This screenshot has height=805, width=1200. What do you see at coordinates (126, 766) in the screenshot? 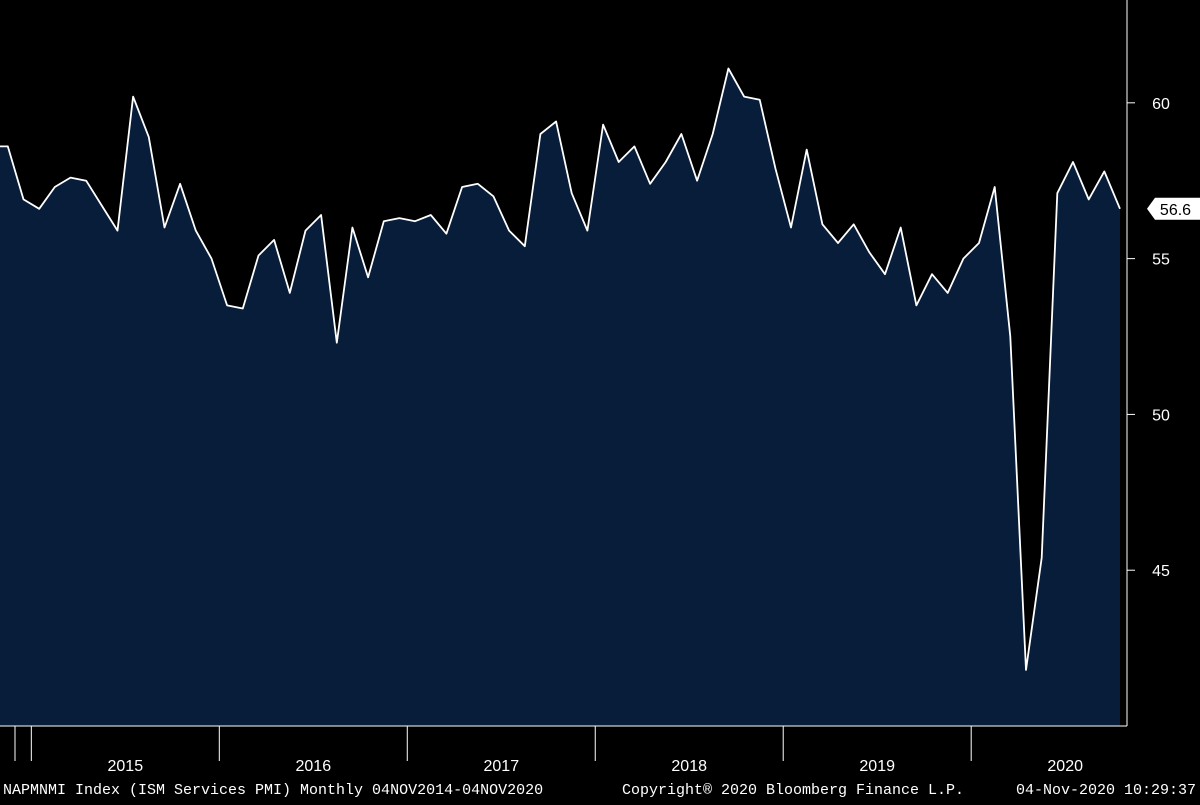
I see `x-tick-label: 2015` at bounding box center [126, 766].